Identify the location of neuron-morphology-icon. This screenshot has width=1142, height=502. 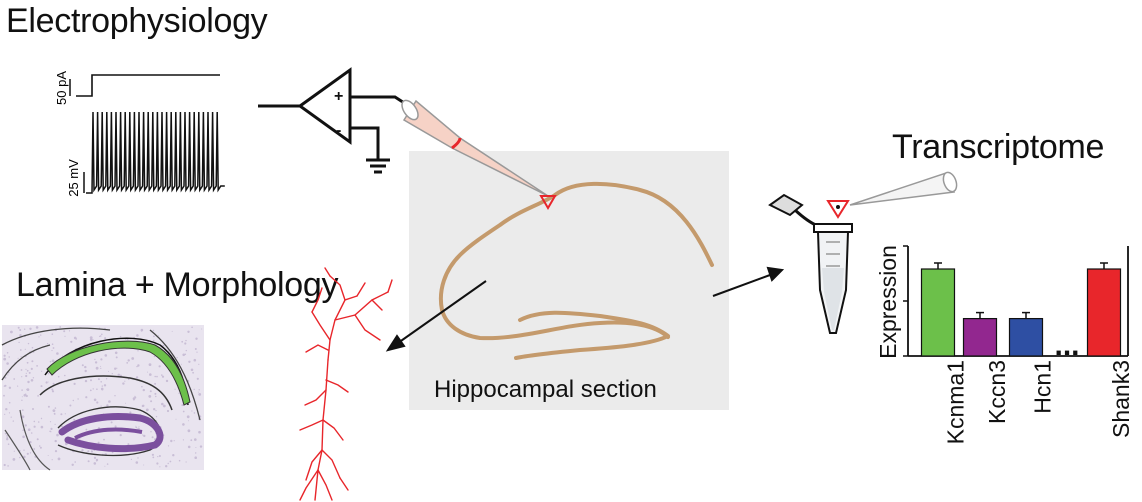
(346, 384).